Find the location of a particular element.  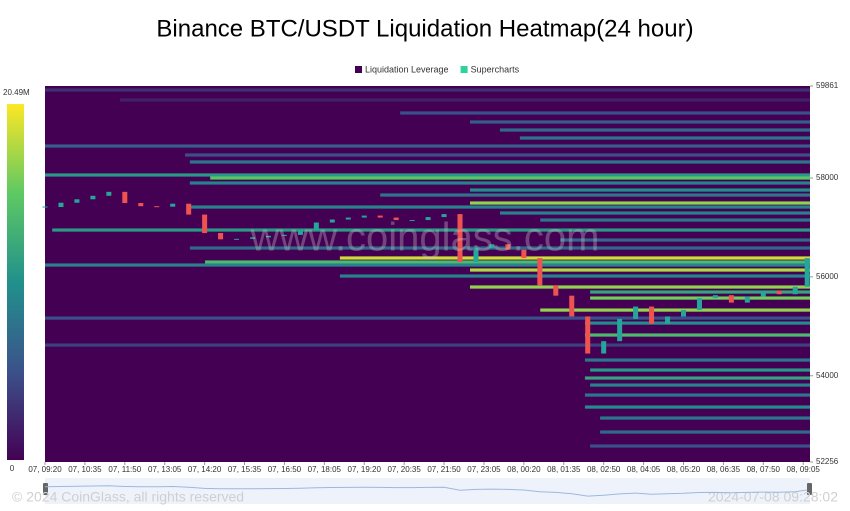

x-tick-label: 07, 18:05 is located at coordinates (325, 469).